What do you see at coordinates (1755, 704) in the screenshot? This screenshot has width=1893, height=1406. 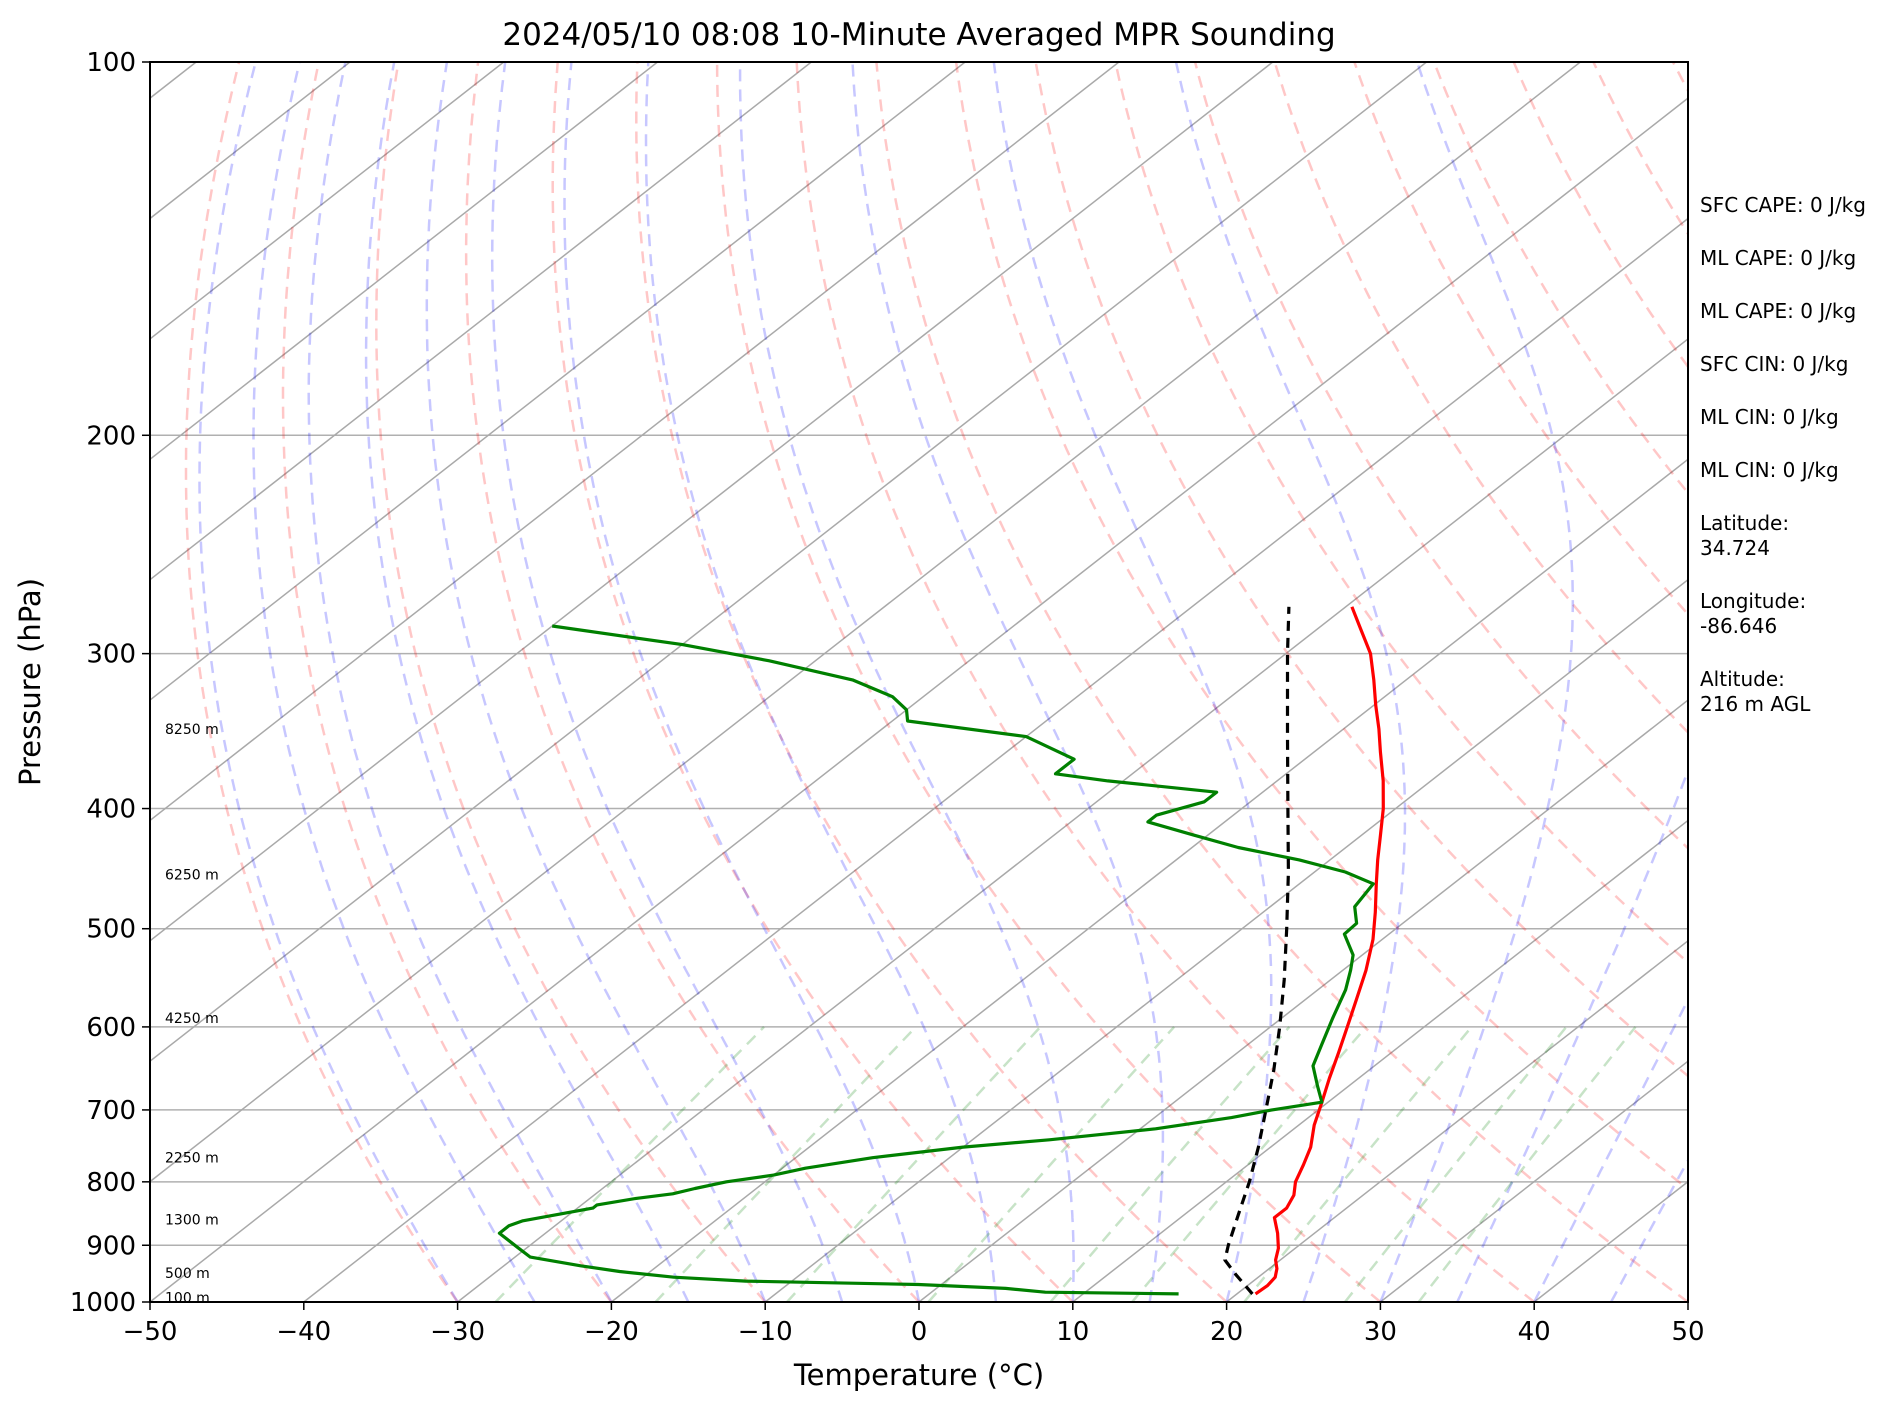 I see `info-panel-line: 216 m AGL` at bounding box center [1755, 704].